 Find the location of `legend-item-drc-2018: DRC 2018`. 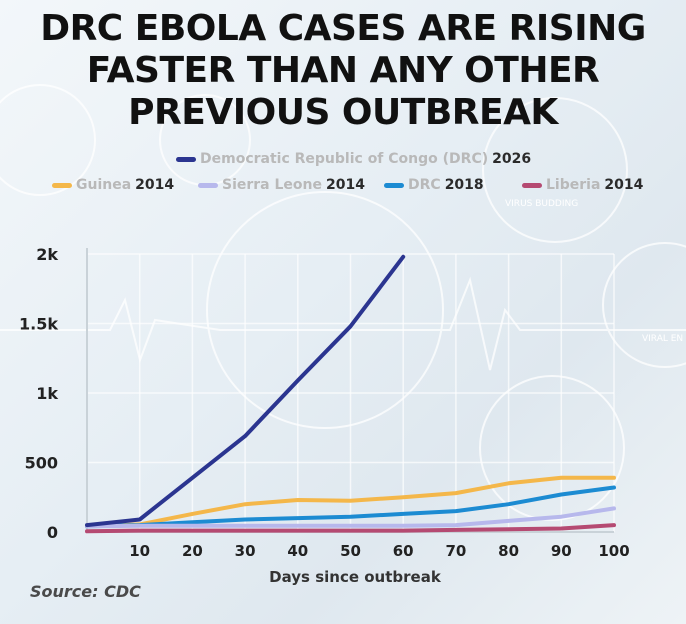

legend-item-drc-2018: DRC 2018 is located at coordinates (434, 185).